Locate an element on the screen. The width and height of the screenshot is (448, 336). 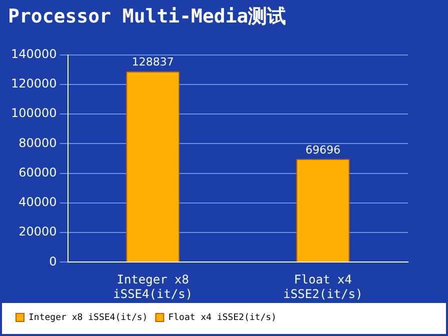
data-label: 69696 is located at coordinates (322, 149).